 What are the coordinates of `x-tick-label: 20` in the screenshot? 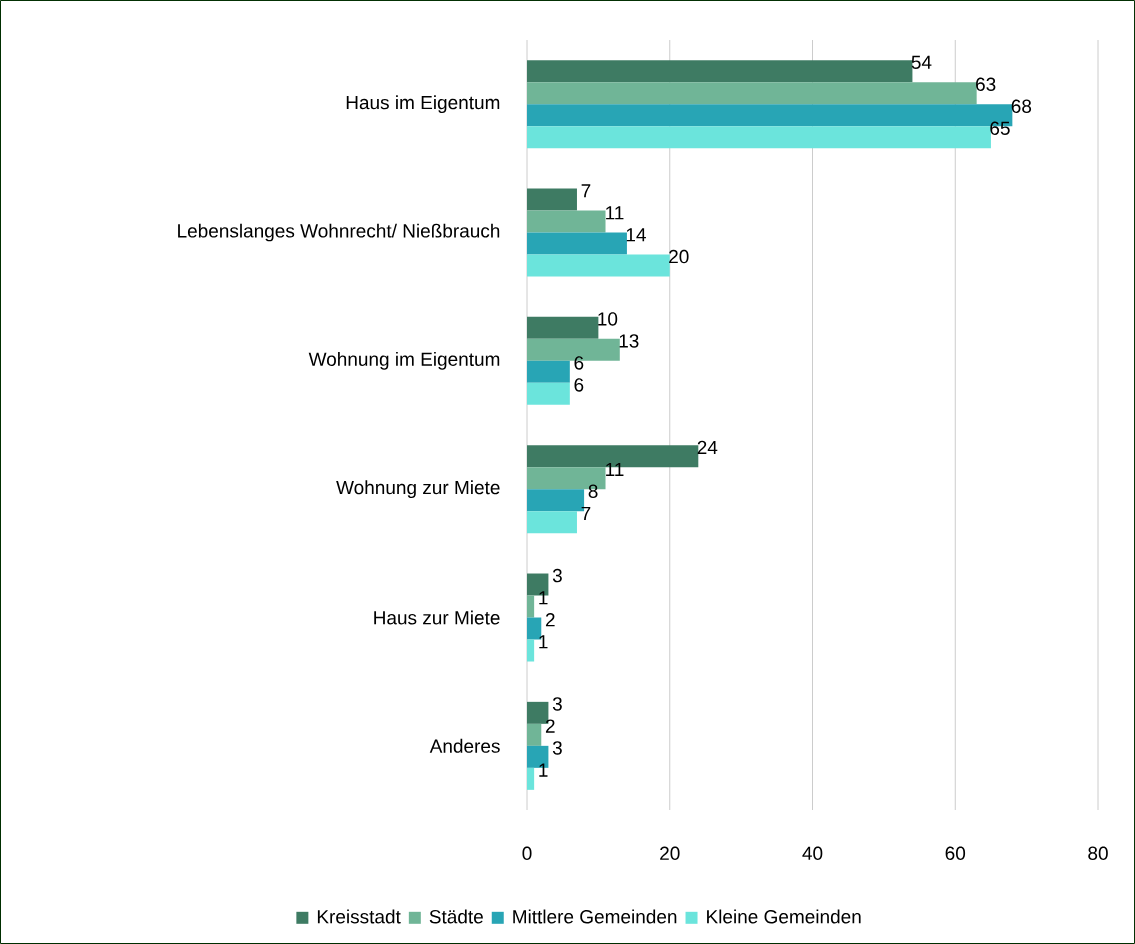 It's located at (670, 853).